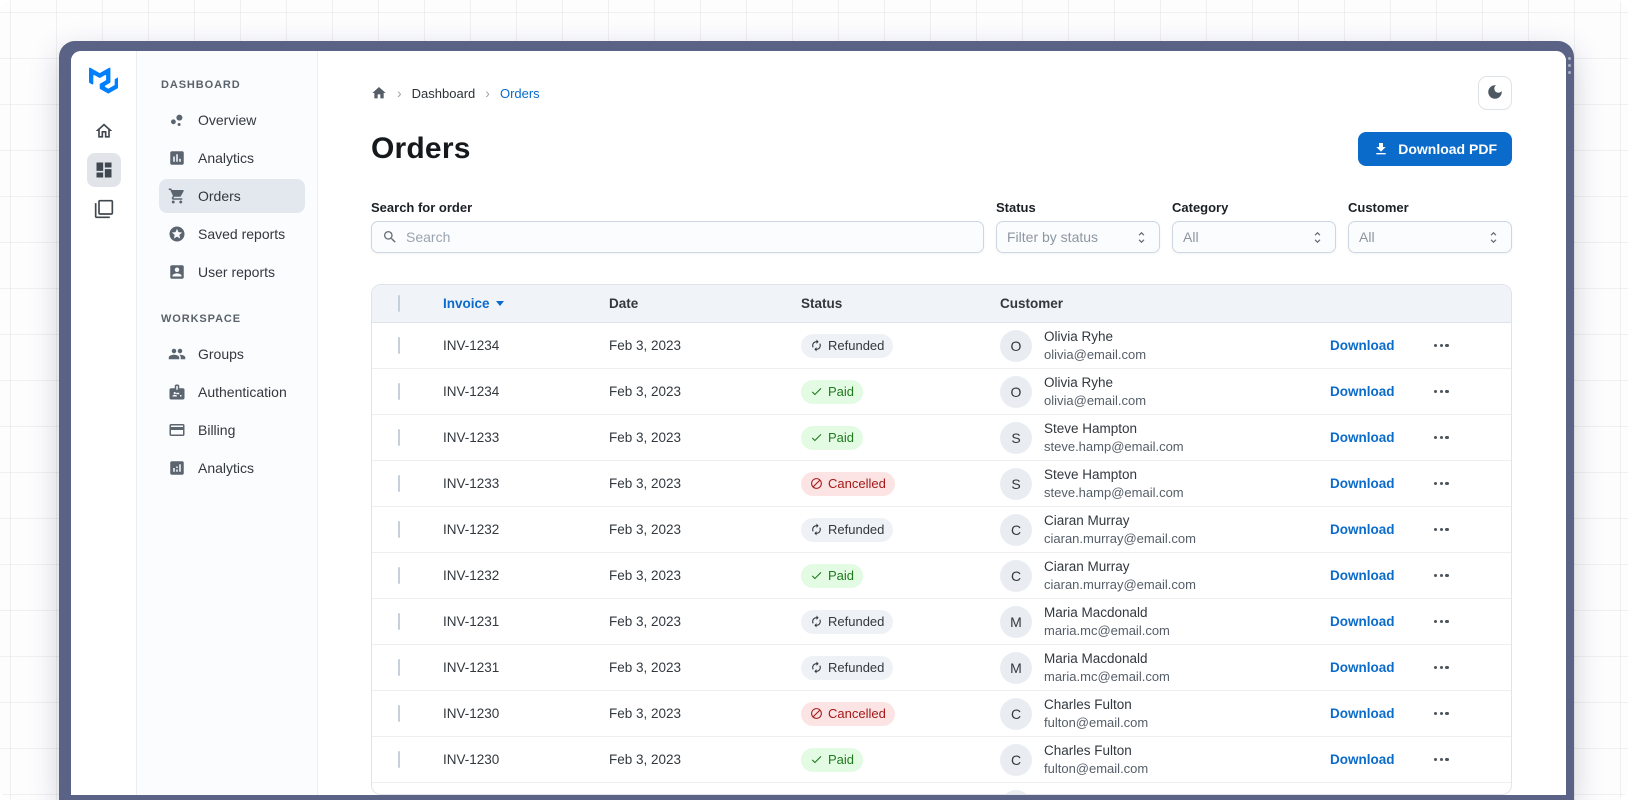 The height and width of the screenshot is (800, 1628). Describe the element at coordinates (1114, 446) in the screenshot. I see `customer-email: steve.hamp@email.com` at that location.